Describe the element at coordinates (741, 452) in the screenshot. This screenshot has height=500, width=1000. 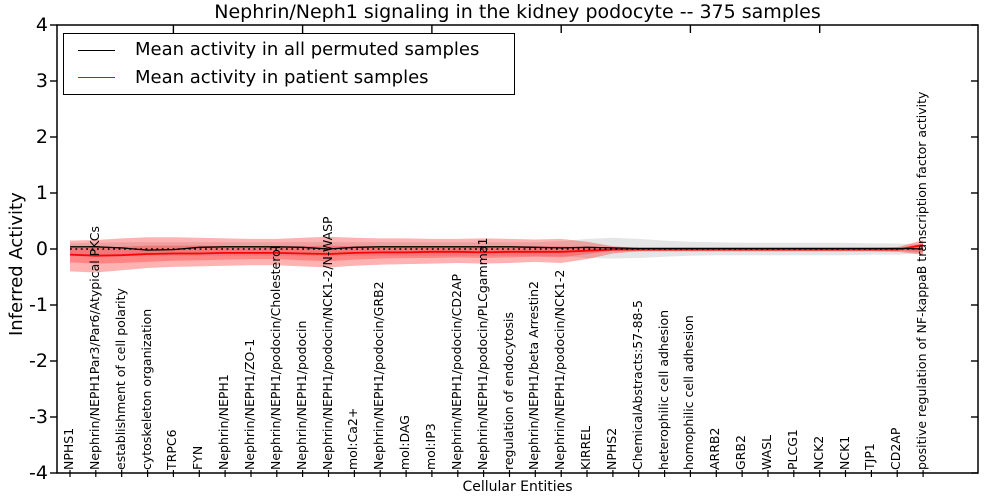
I see `x-category-label: GRB2` at that location.